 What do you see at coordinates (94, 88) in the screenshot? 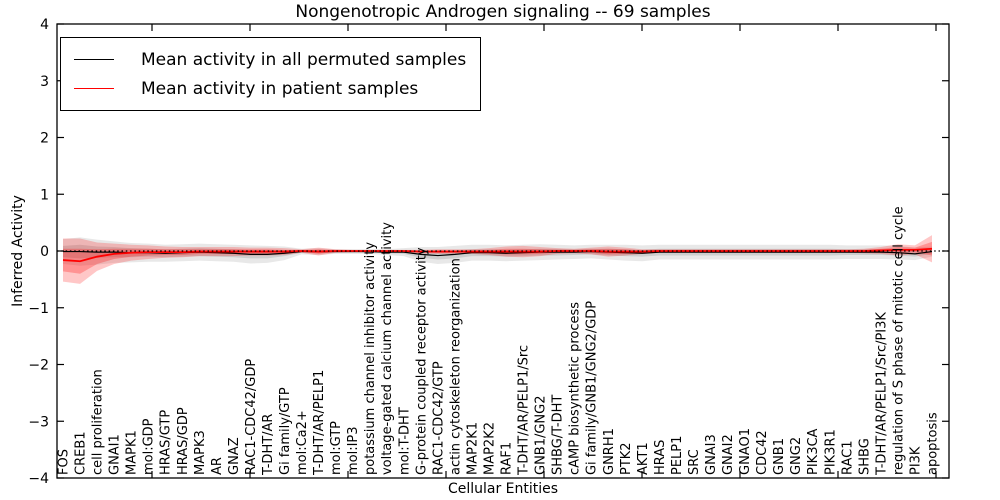
I see `patient-line-swatch` at bounding box center [94, 88].